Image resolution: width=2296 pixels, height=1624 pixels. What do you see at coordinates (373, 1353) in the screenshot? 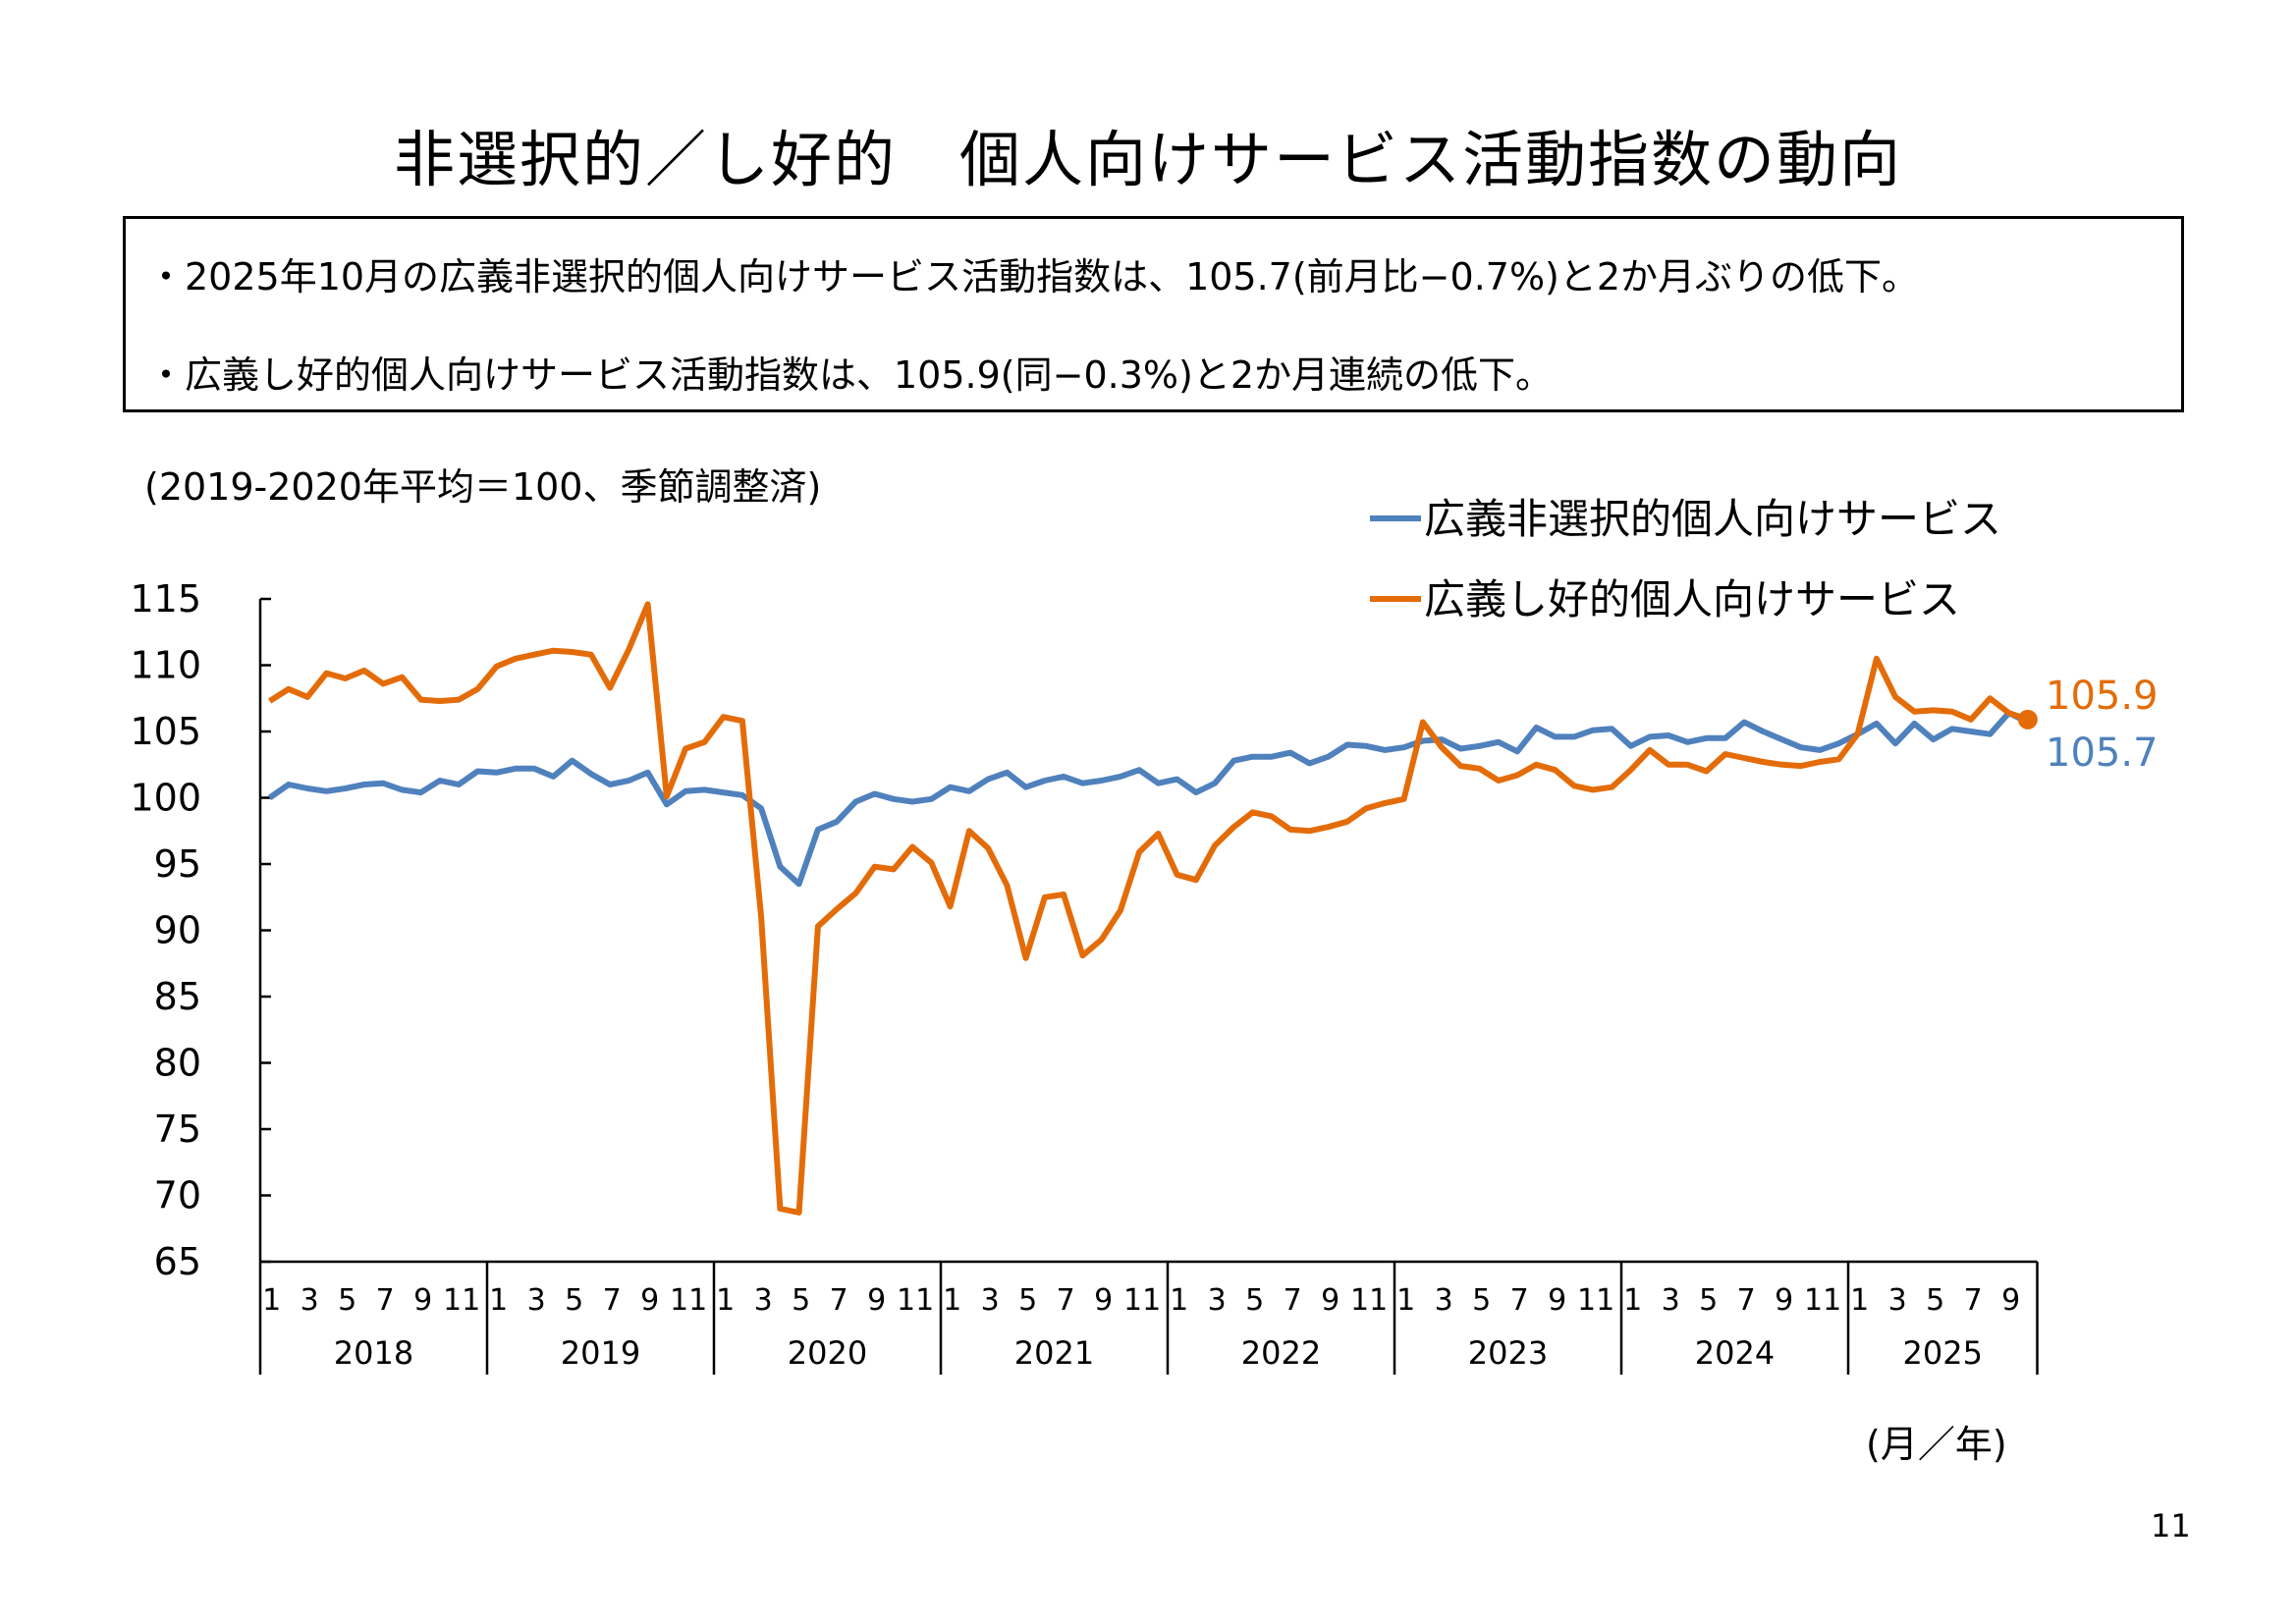
I see `year-label: 2018` at bounding box center [373, 1353].